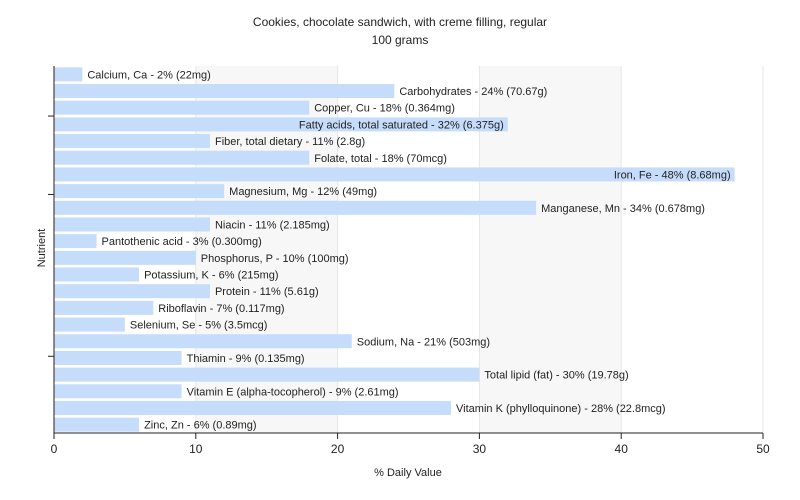  Describe the element at coordinates (480, 449) in the screenshot. I see `x-tick-label: 30` at that location.